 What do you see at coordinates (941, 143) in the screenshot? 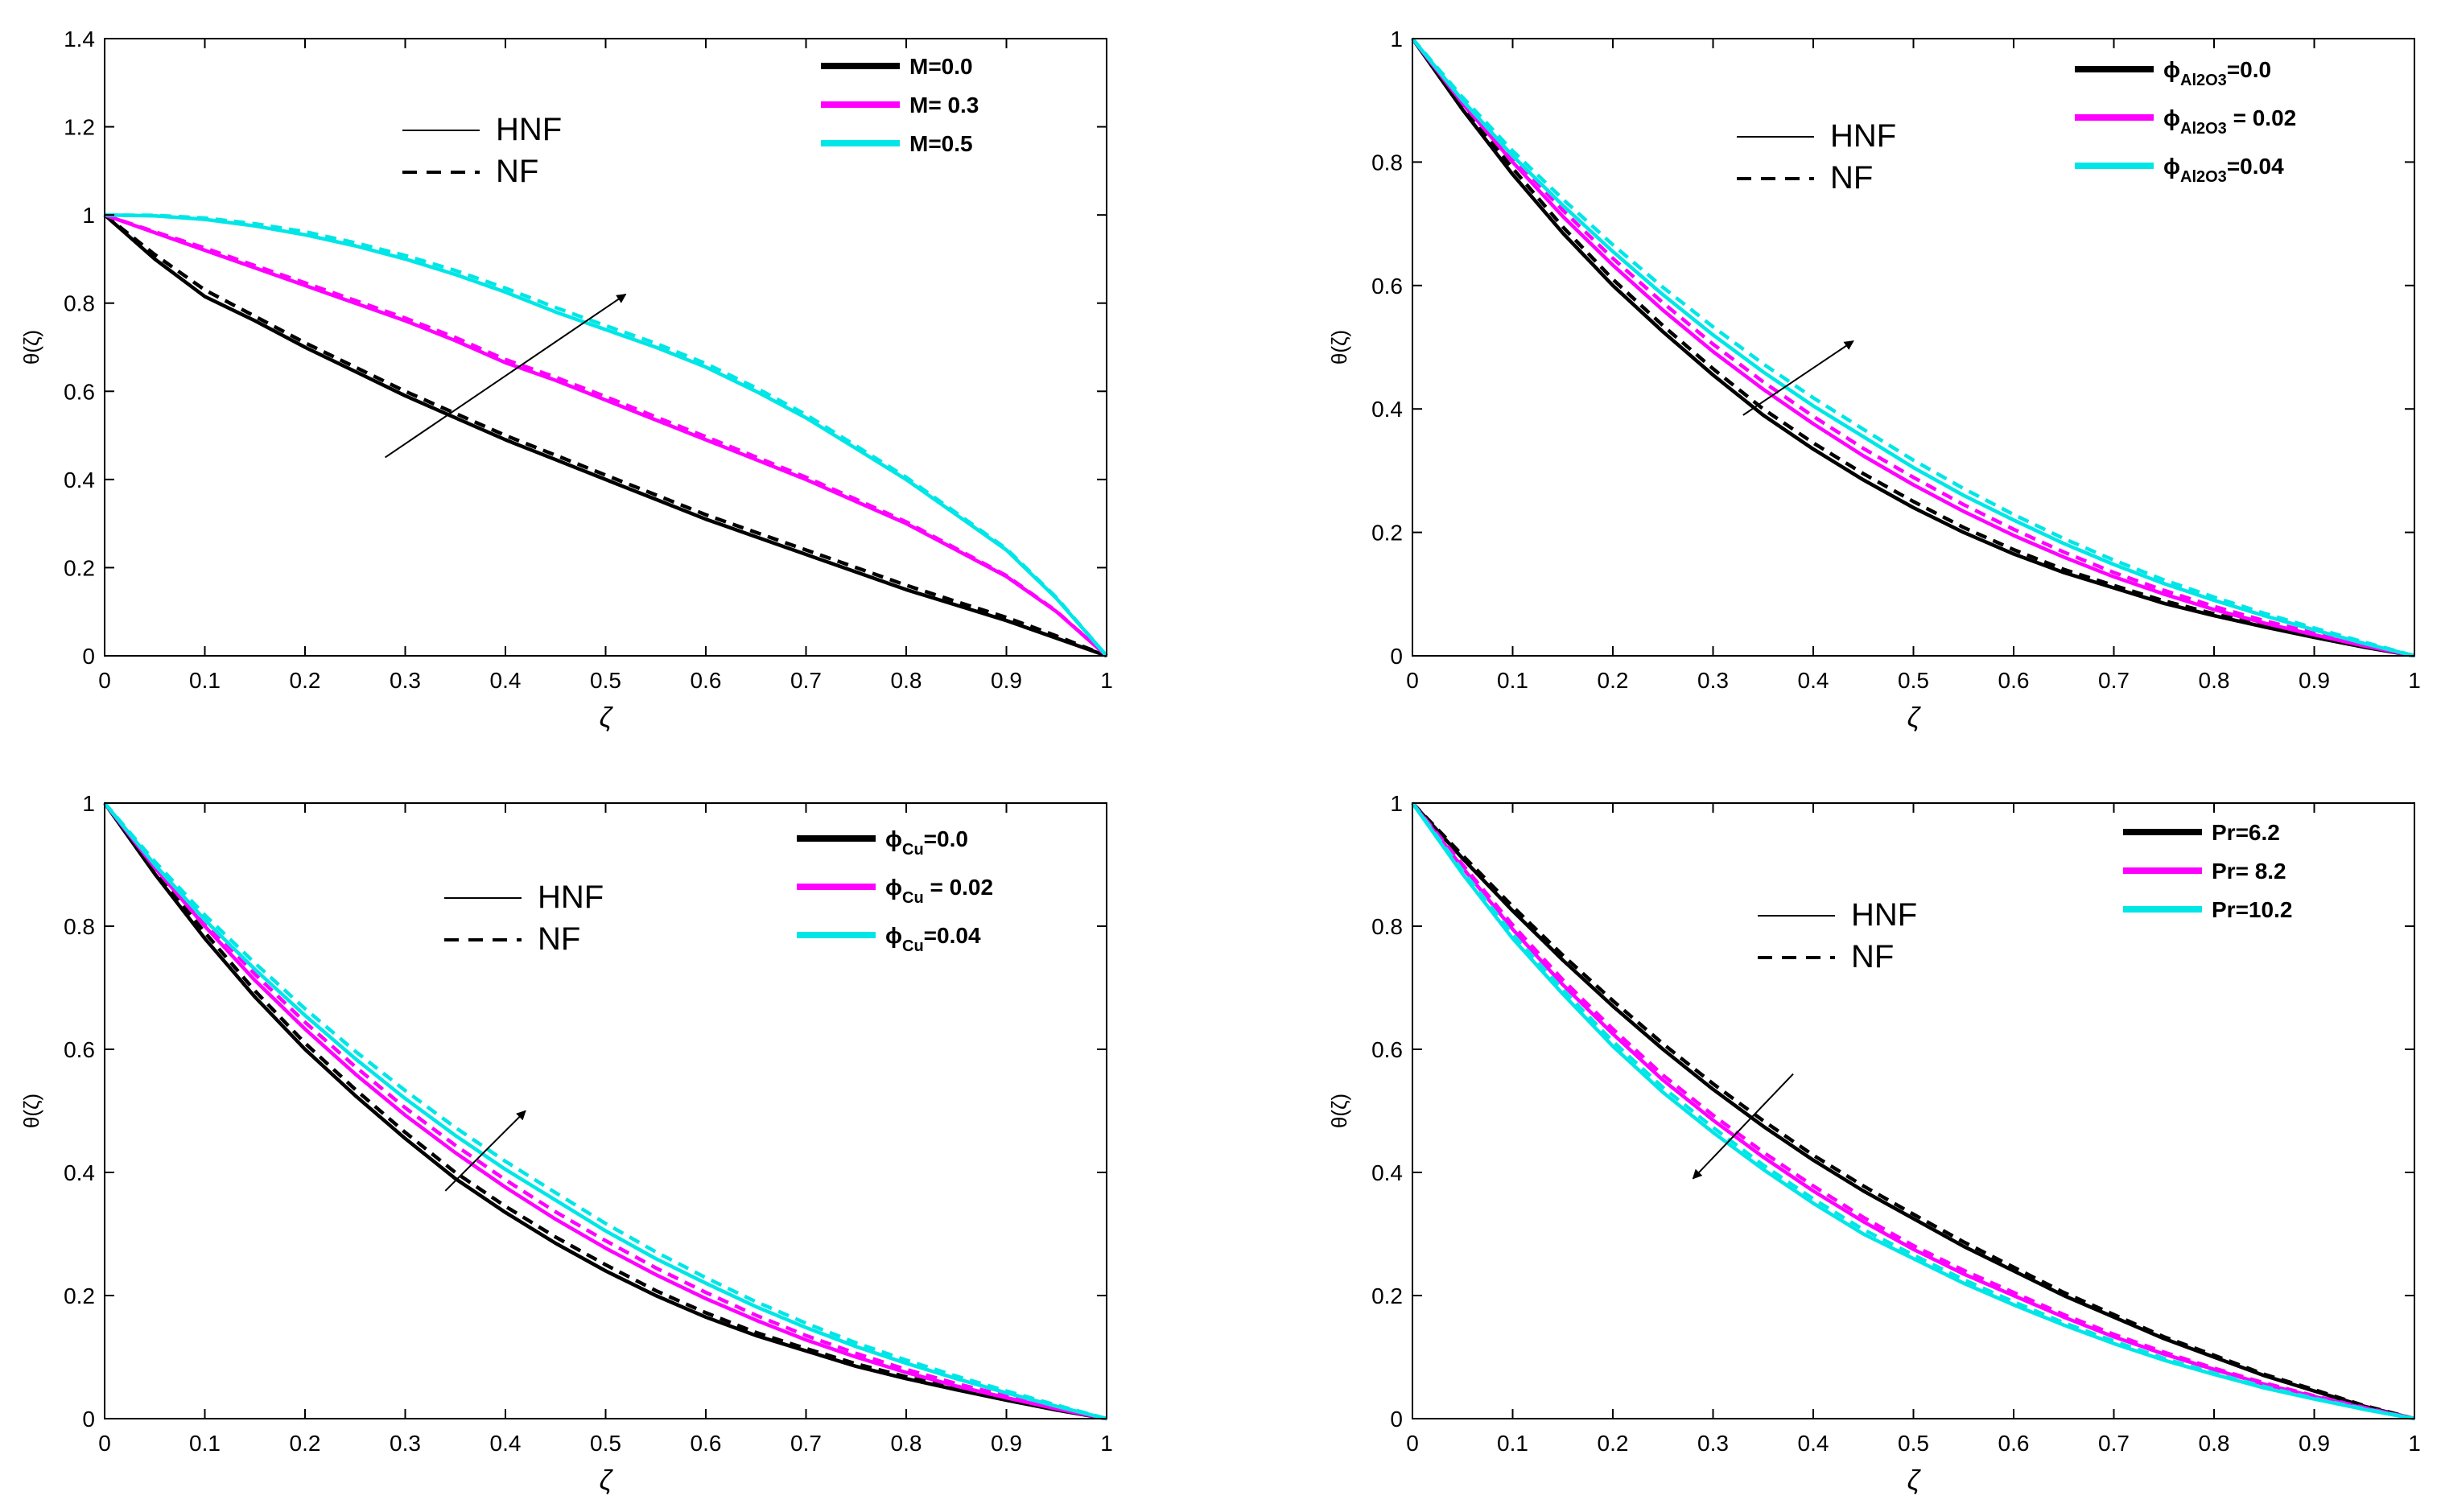
I see `legend-label: M=0.5` at bounding box center [941, 143].